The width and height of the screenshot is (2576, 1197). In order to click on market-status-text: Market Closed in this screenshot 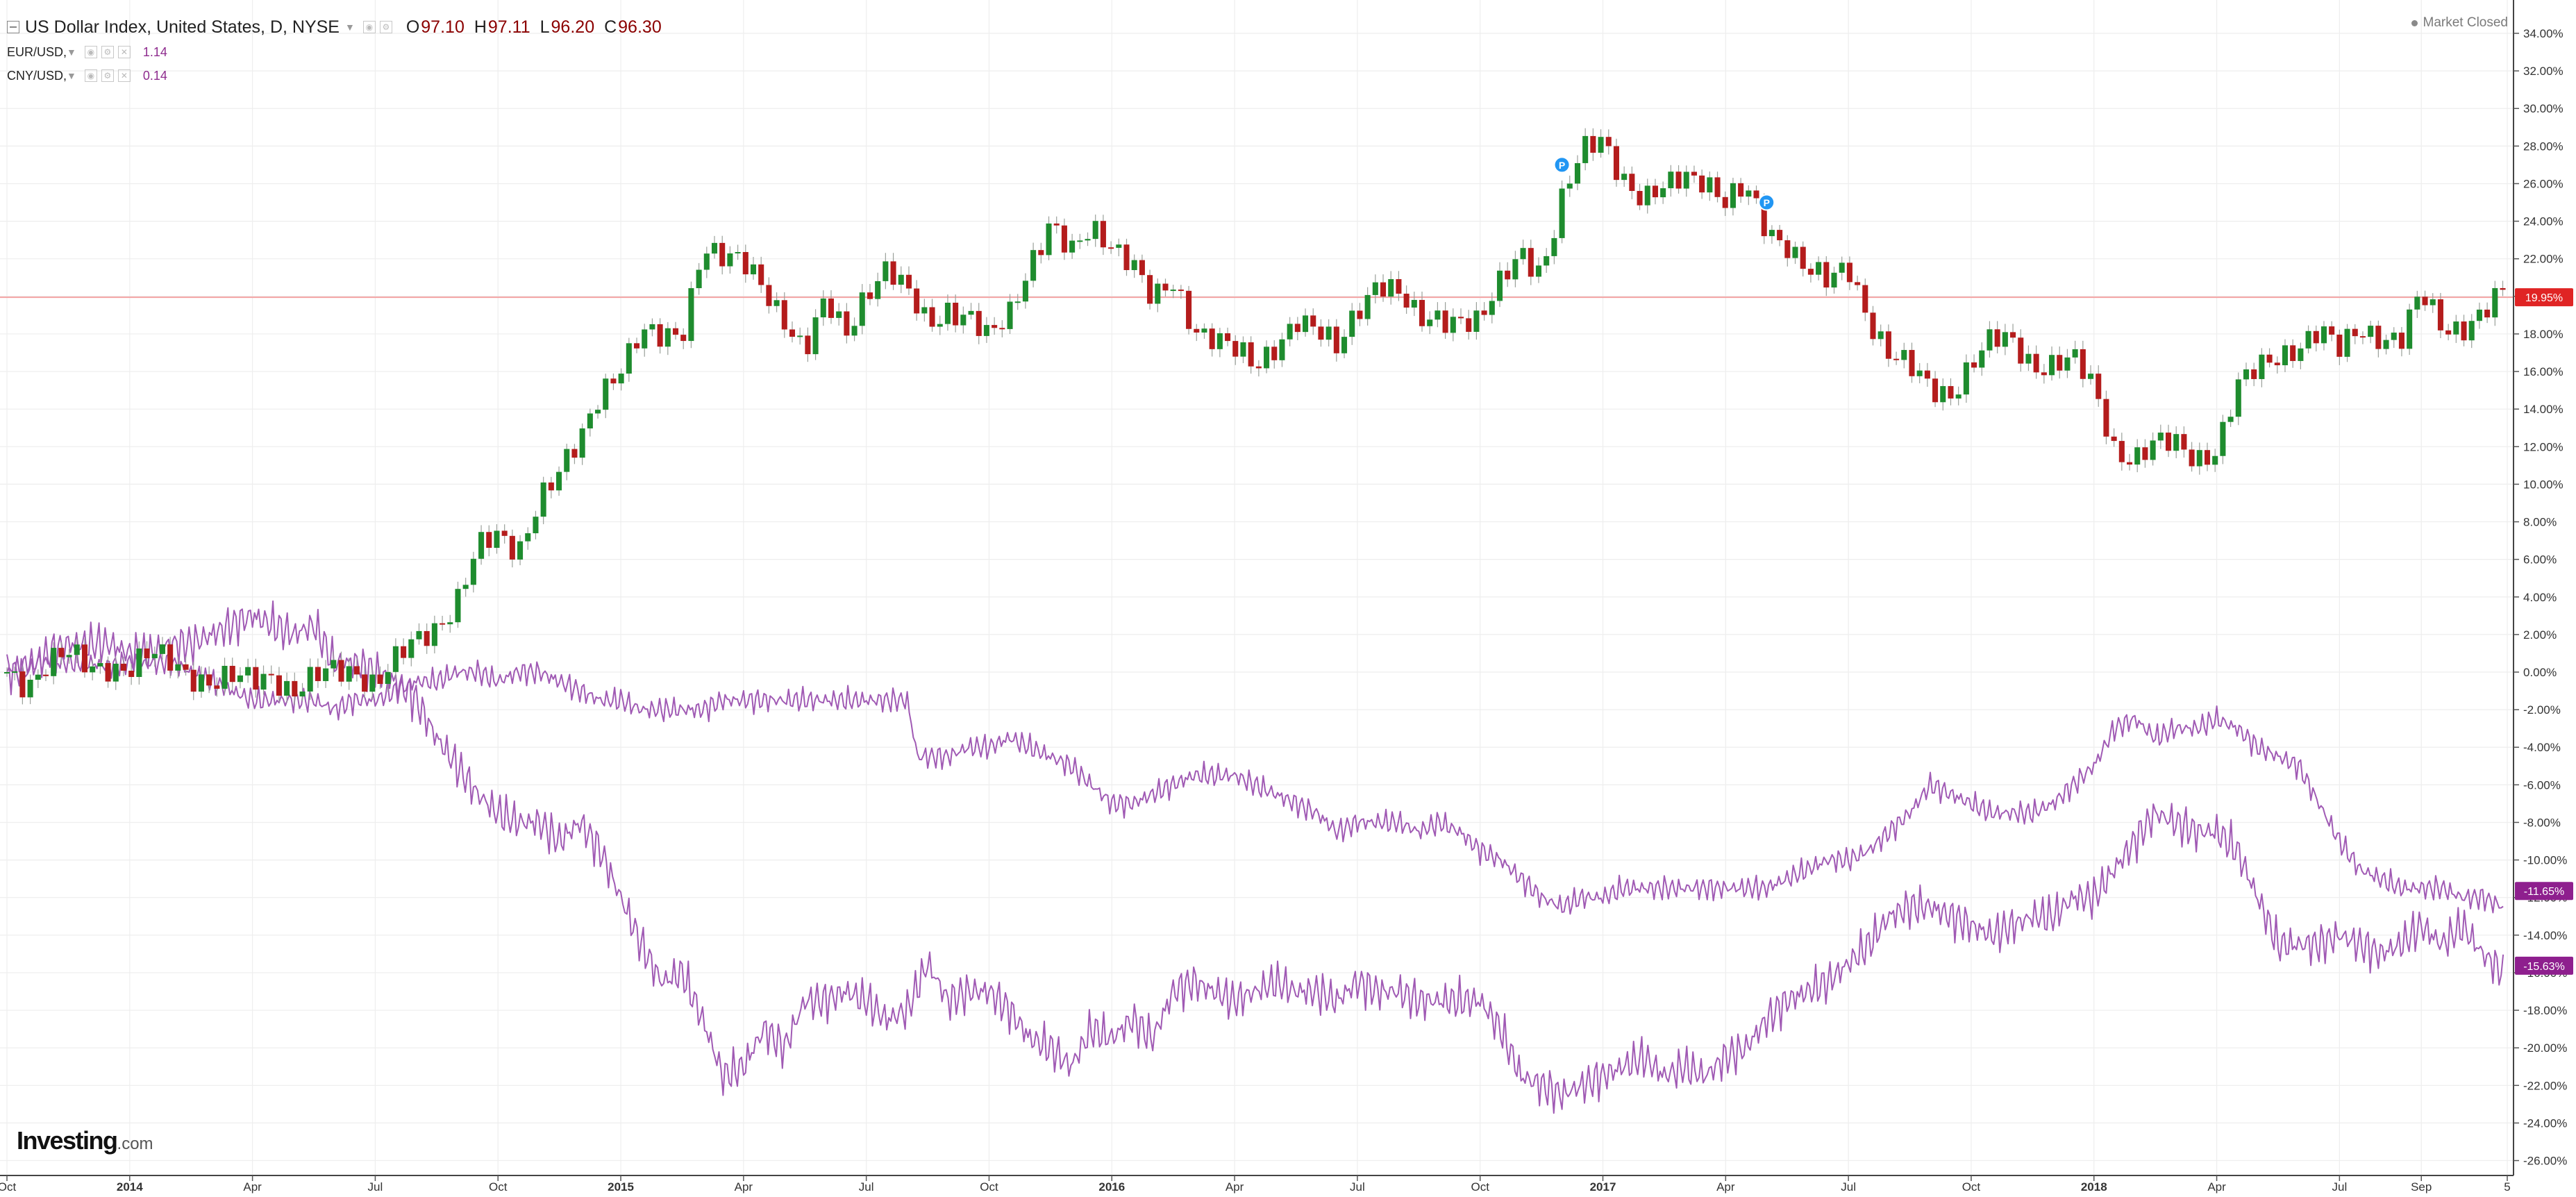, I will do `click(2466, 22)`.